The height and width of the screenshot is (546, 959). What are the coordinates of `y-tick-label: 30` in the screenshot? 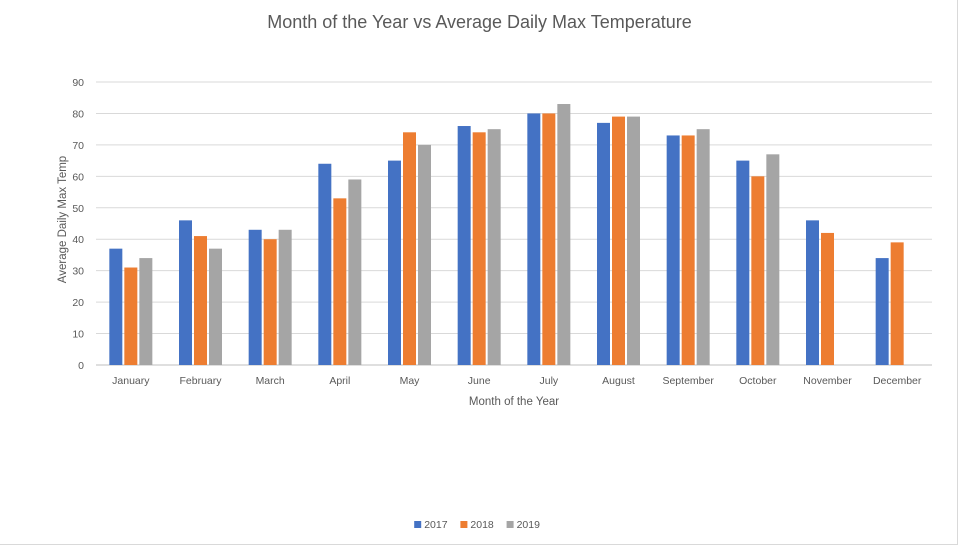 It's located at (78, 272).